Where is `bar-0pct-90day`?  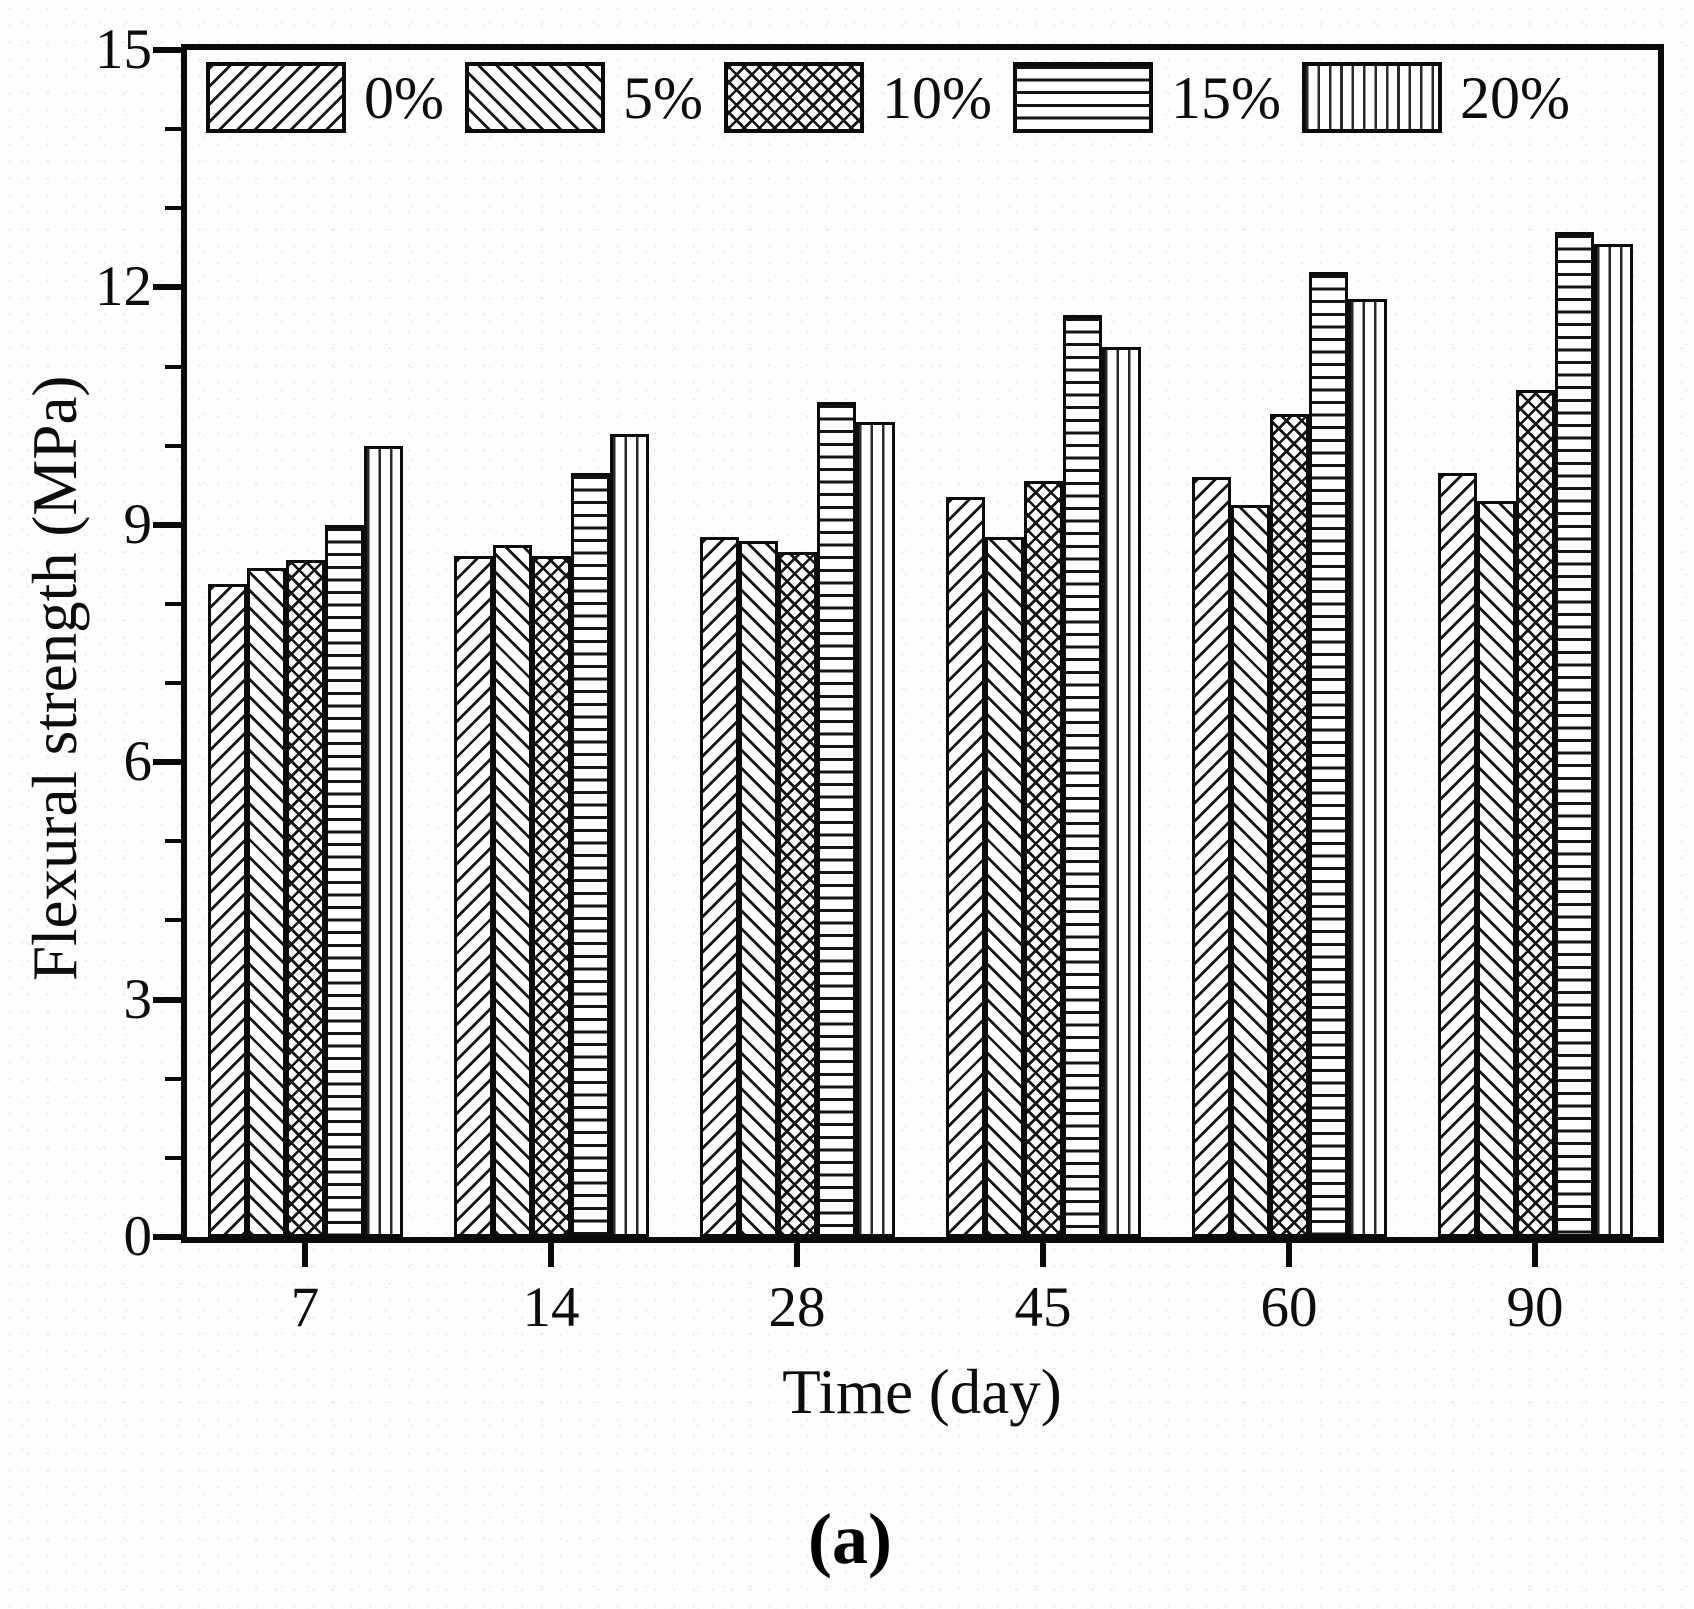 bar-0pct-90day is located at coordinates (1457, 855).